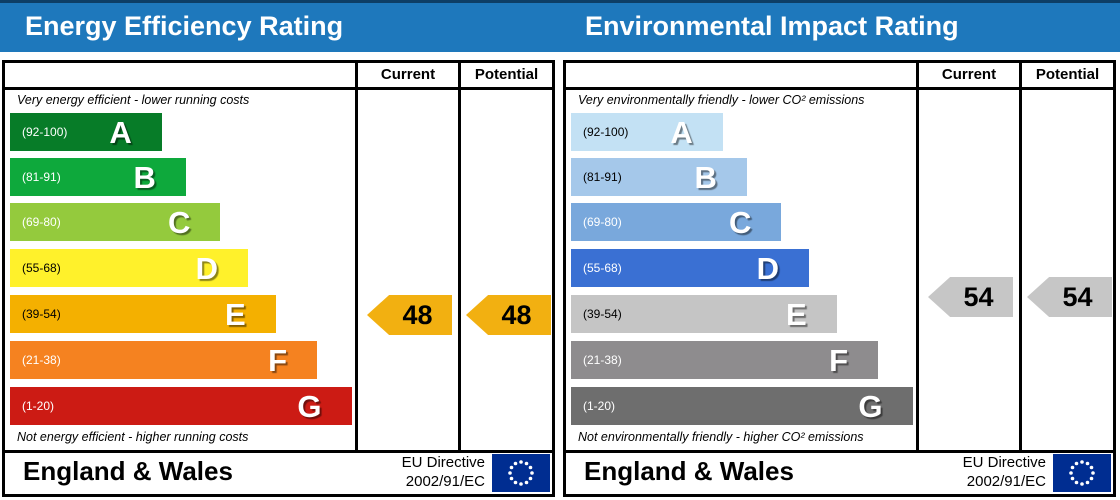  I want to click on potential-rating-arrow: 48, so click(508, 315).